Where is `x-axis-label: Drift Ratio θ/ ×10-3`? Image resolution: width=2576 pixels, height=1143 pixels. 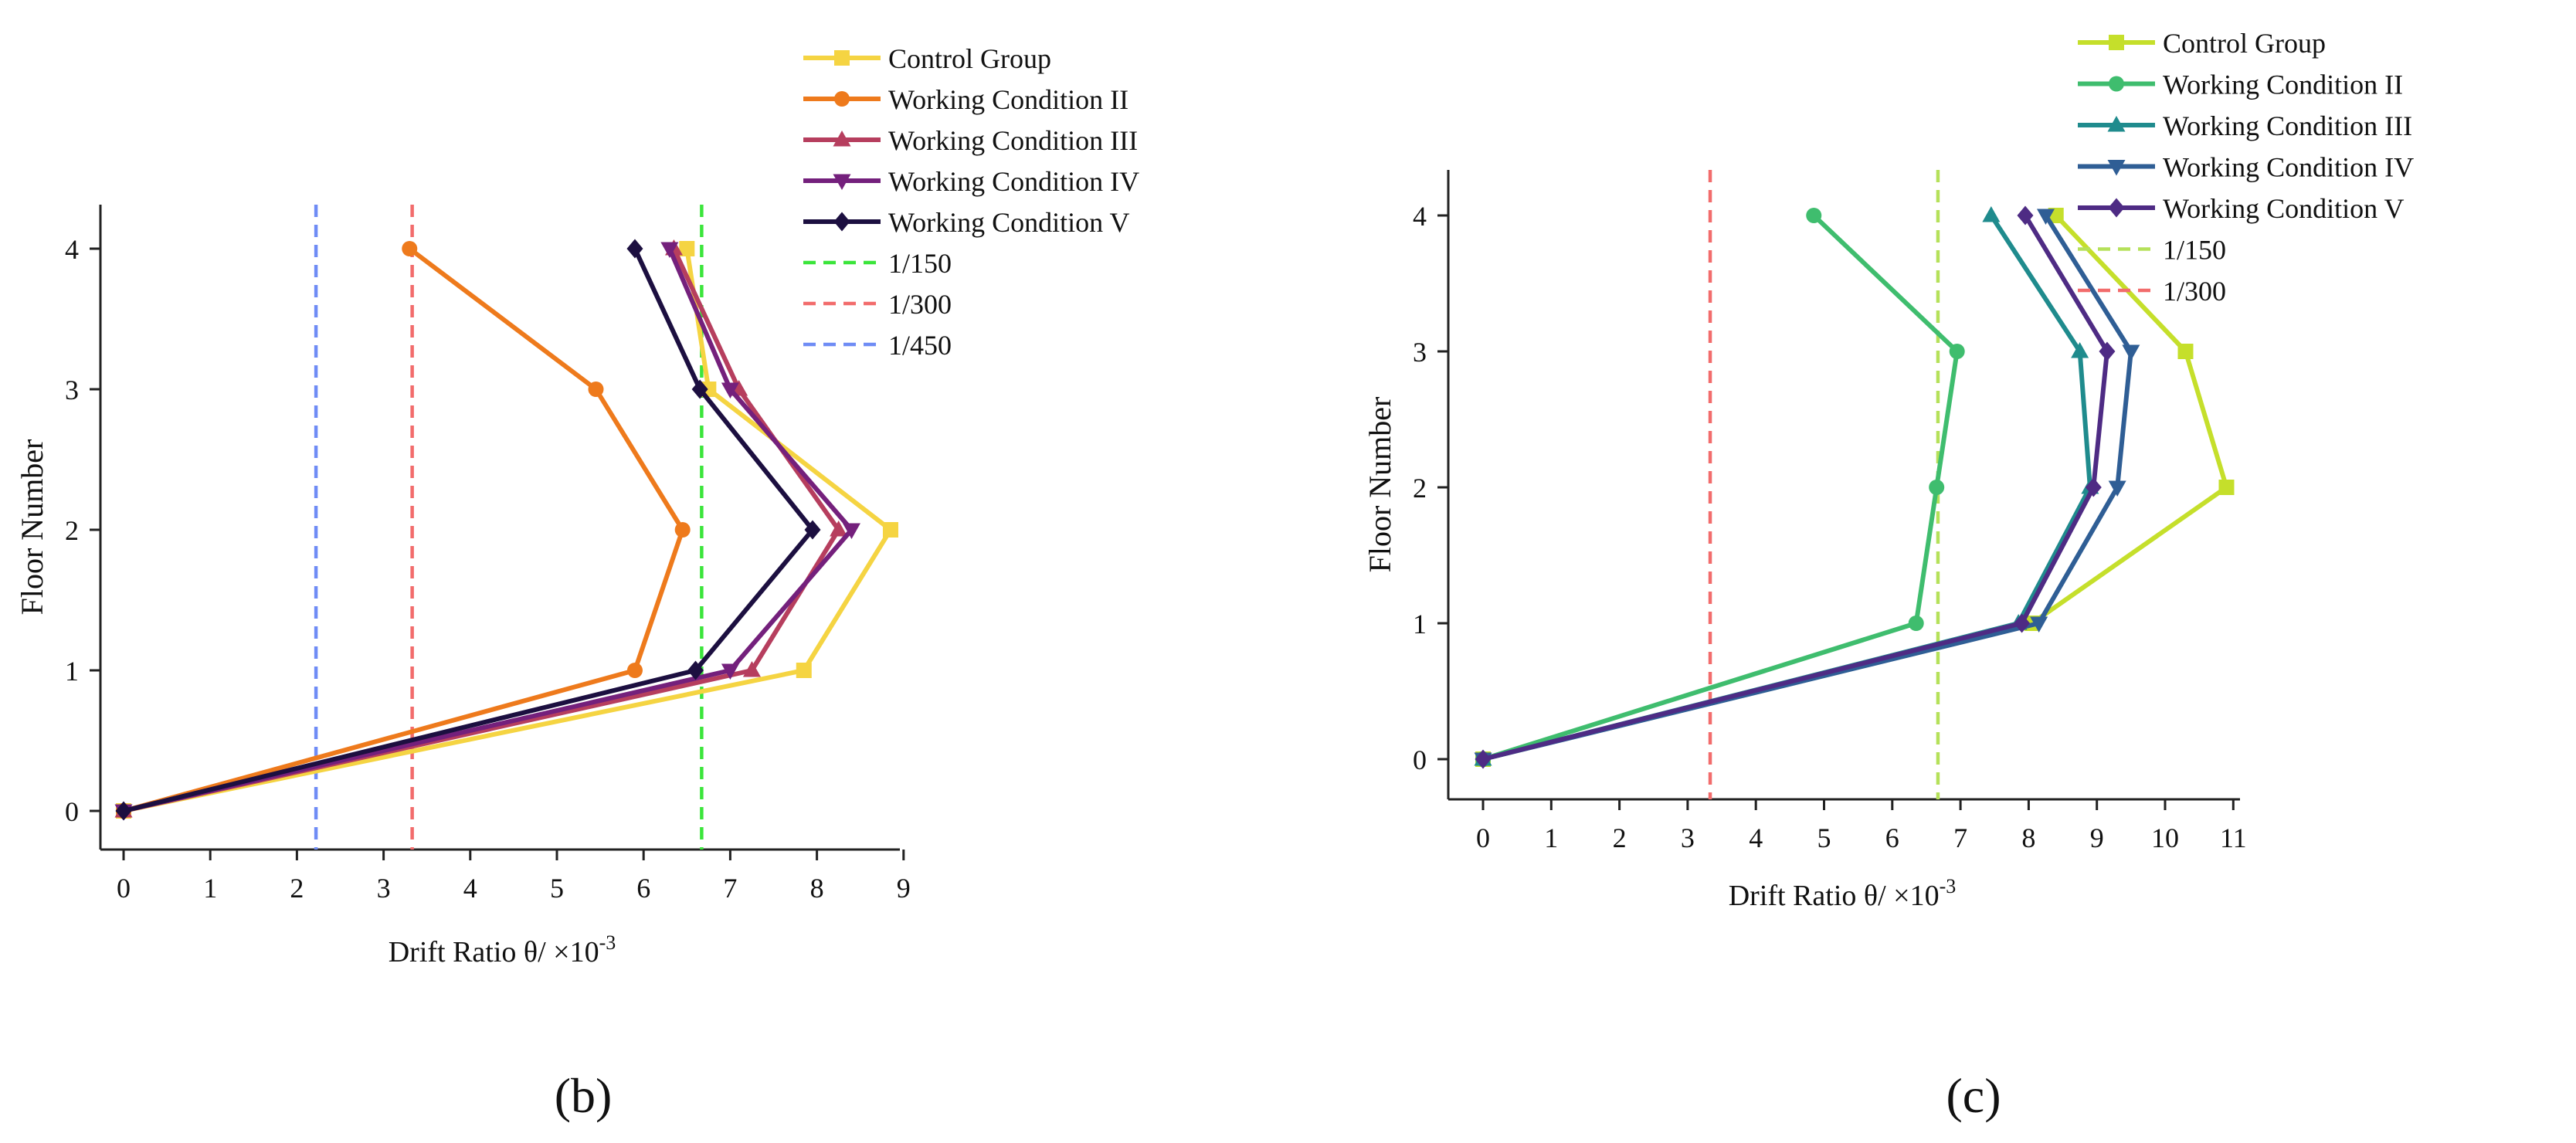
x-axis-label: Drift Ratio θ/ ×10-3 is located at coordinates (503, 950).